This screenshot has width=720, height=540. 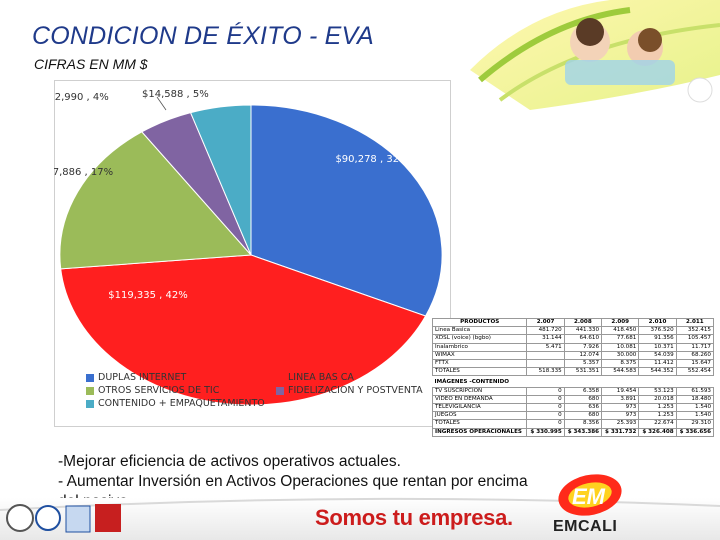 What do you see at coordinates (620, 322) in the screenshot?
I see `table-cell: 2.009` at bounding box center [620, 322].